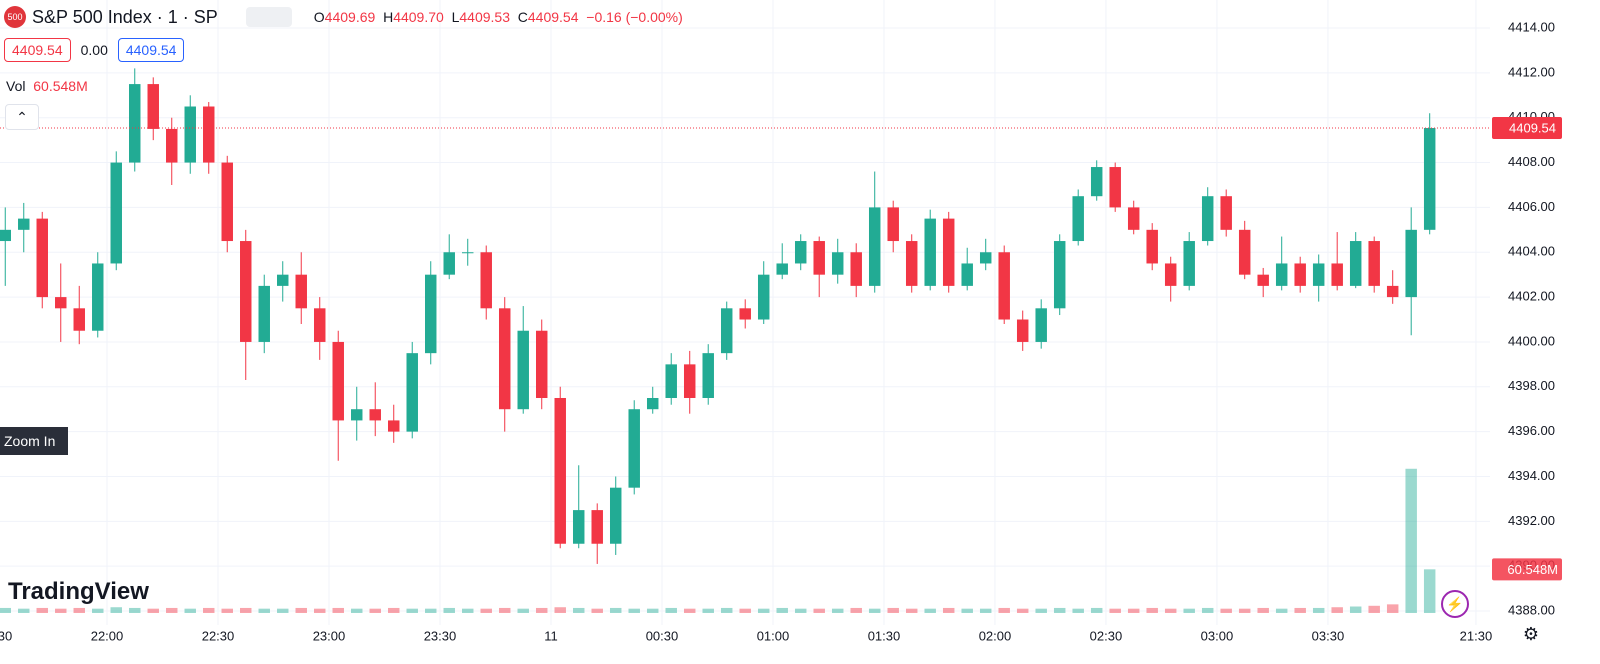  Describe the element at coordinates (6, 635) in the screenshot. I see `x-tick-label: 21:30` at that location.